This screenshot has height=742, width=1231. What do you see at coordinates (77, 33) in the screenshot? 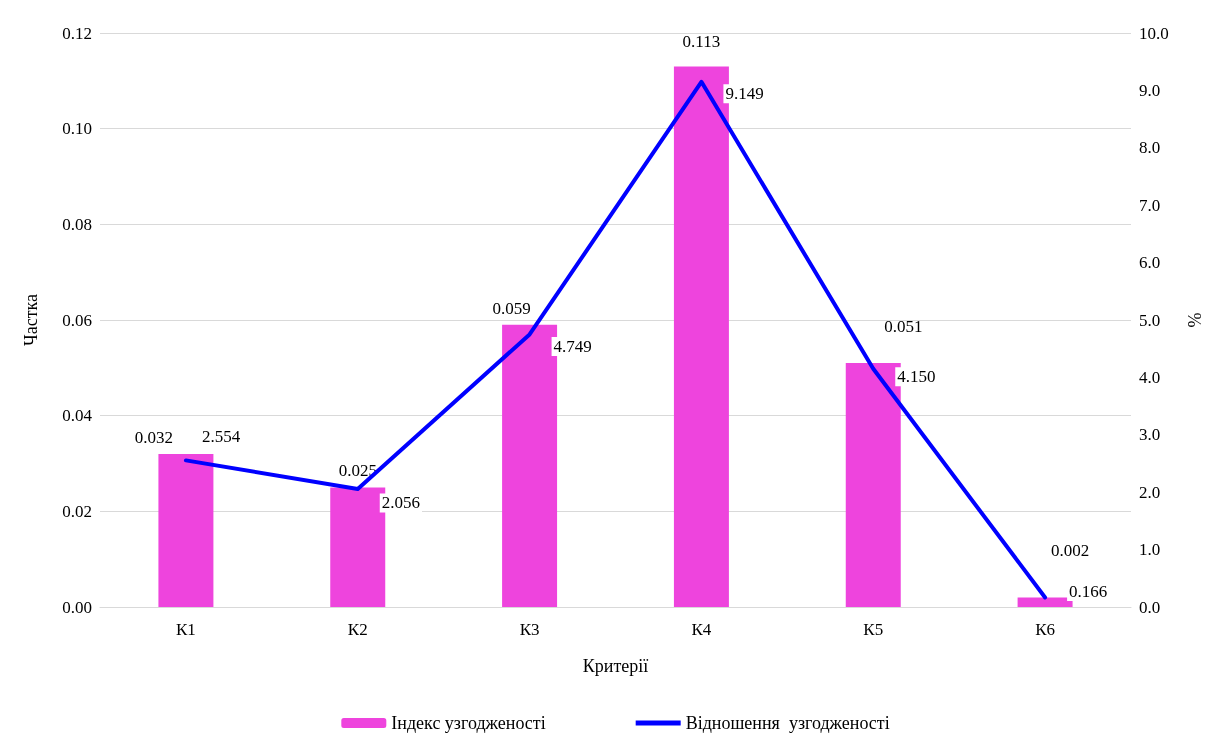
I see `y-tick-label: 0.12` at bounding box center [77, 33].